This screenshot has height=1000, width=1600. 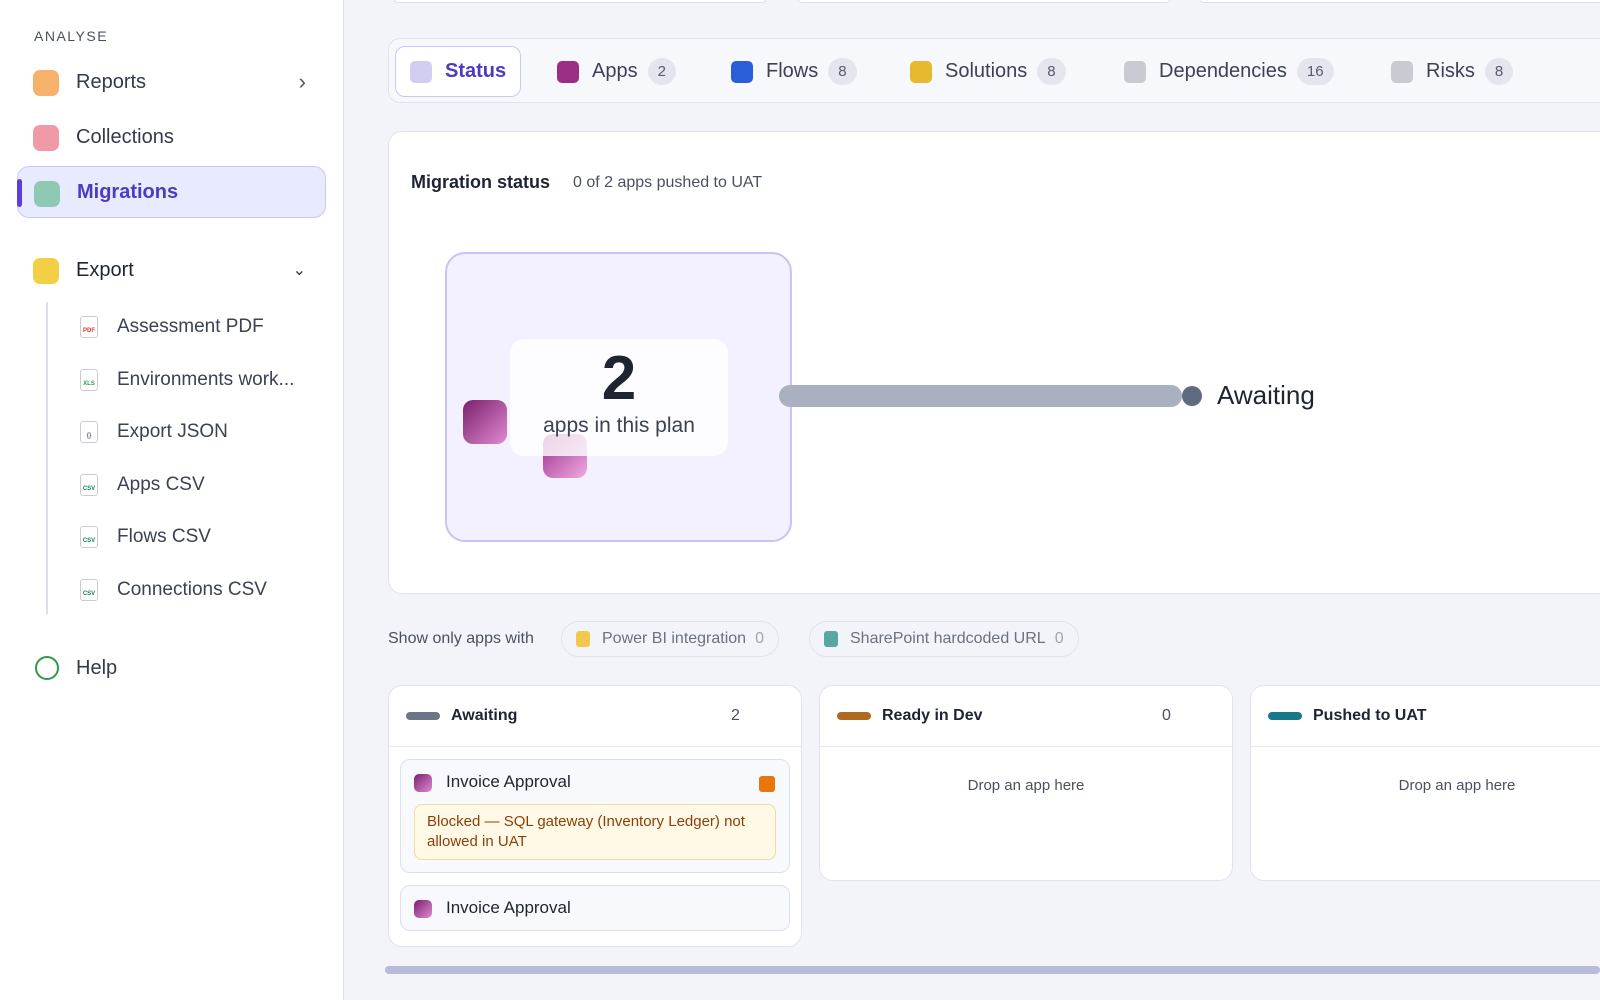 I want to click on column-header: Pushed to UAT, so click(x=1425, y=716).